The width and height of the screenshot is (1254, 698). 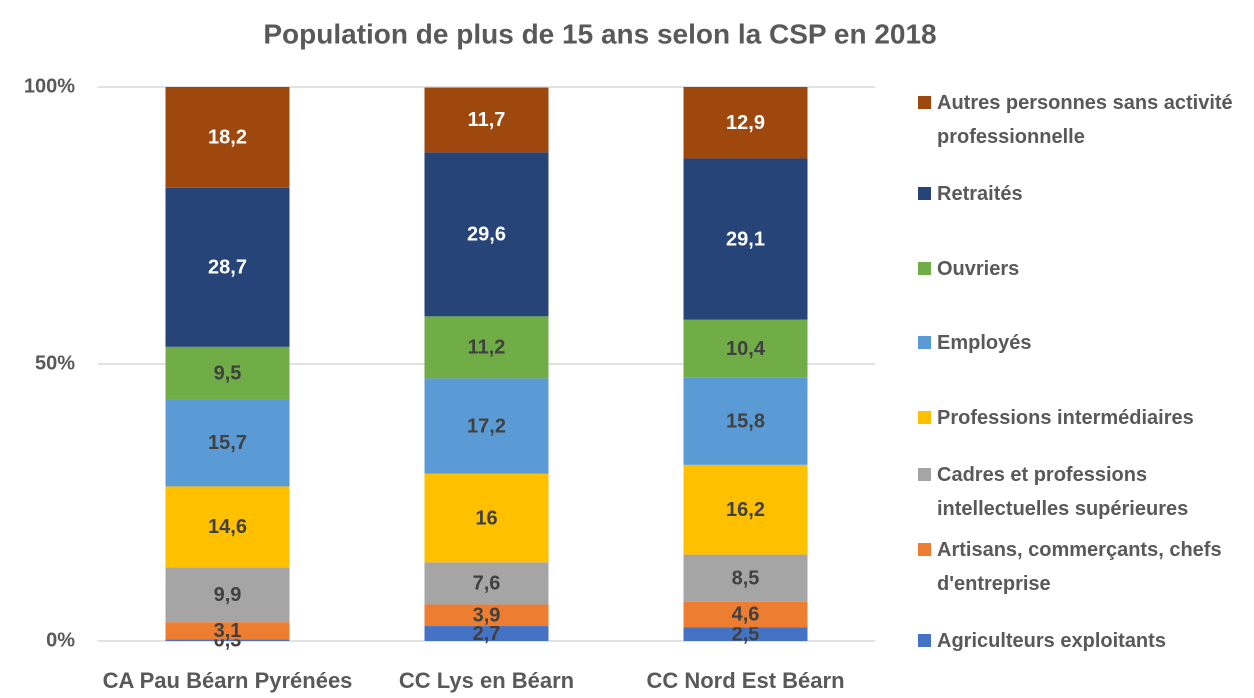 I want to click on legend-item: Professions intermédiaires, so click(x=1083, y=418).